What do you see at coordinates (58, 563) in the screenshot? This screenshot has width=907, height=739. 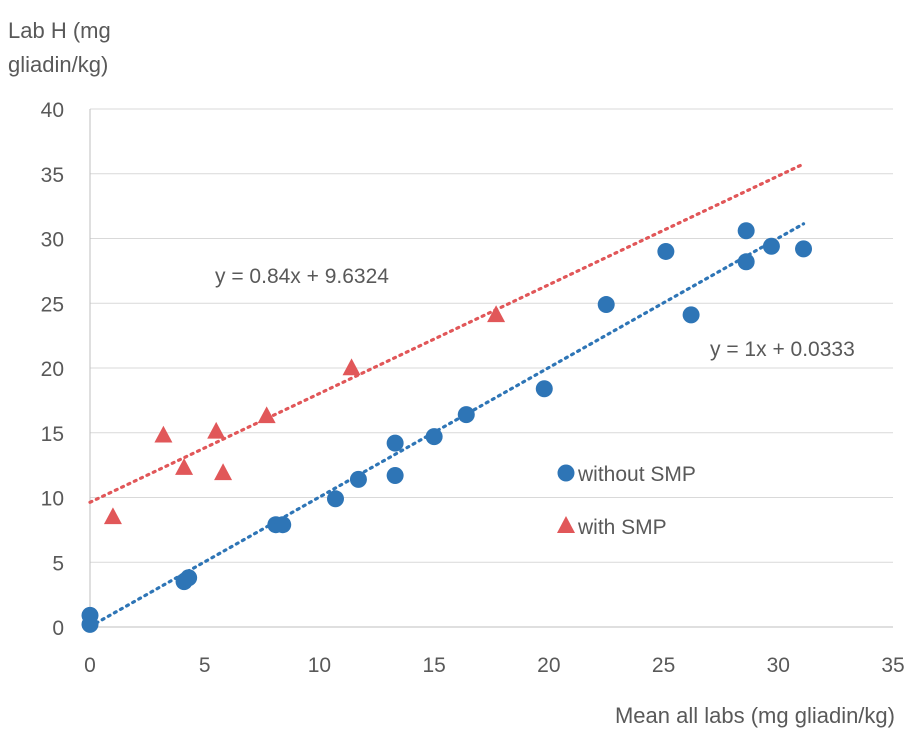 I see `y-tick-label-5: 5` at bounding box center [58, 563].